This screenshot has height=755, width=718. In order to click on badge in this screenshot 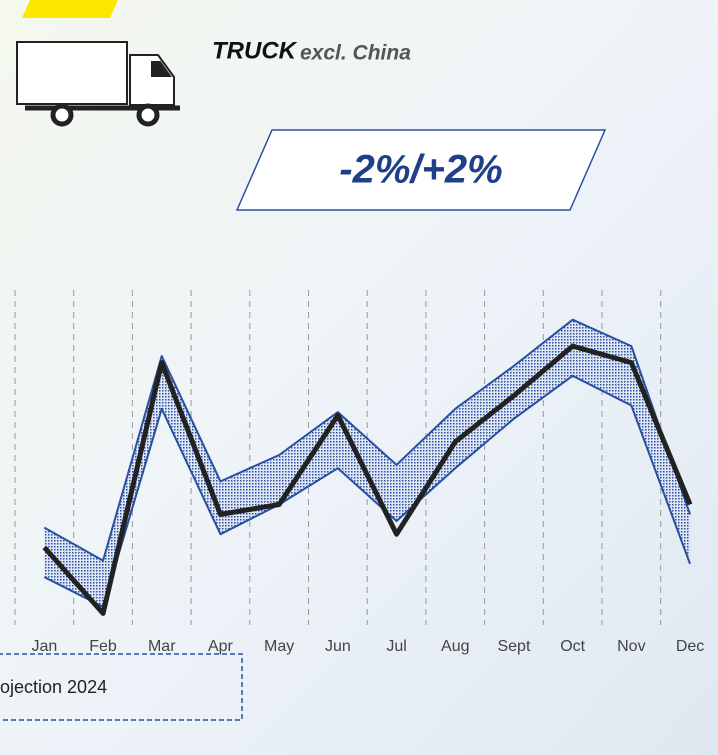, I will do `click(421, 170)`.